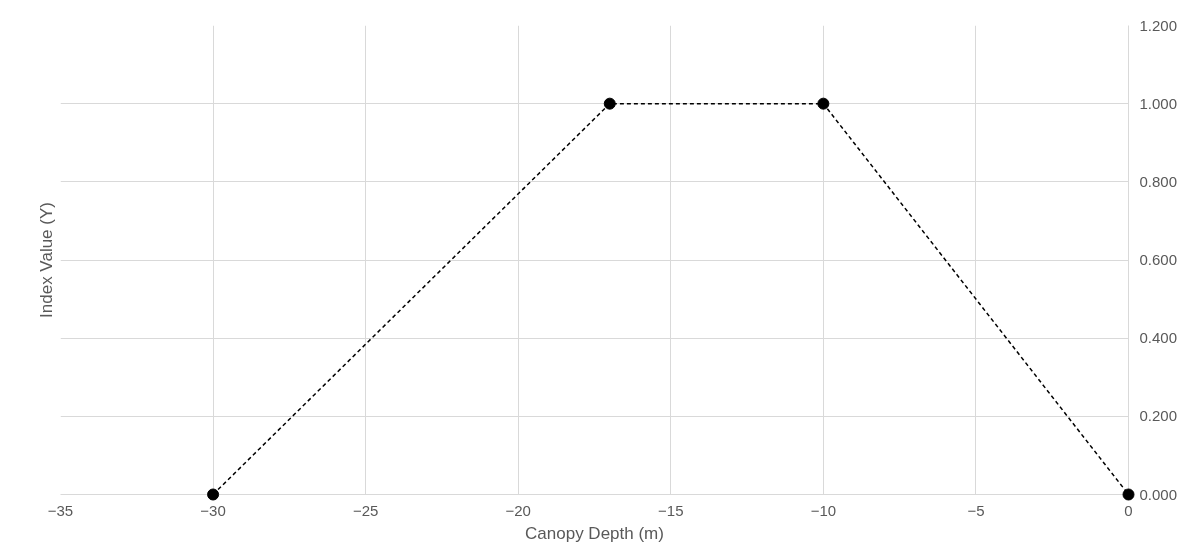 The width and height of the screenshot is (1190, 555). Describe the element at coordinates (1158, 494) in the screenshot. I see `y-tick-label: 0.000` at that location.